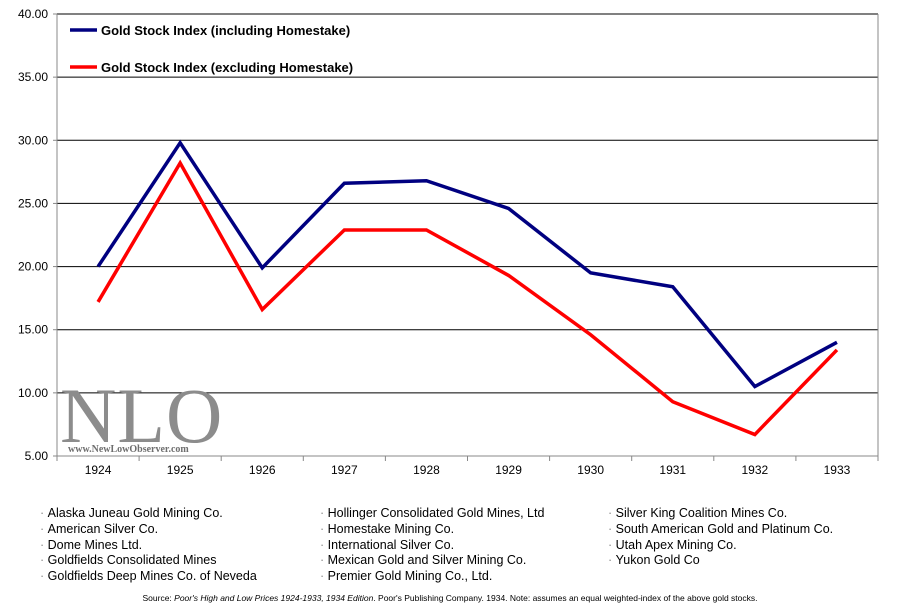 The width and height of the screenshot is (900, 612). Describe the element at coordinates (128, 449) in the screenshot. I see `watermark-url: www.NewLowObserver.com` at that location.